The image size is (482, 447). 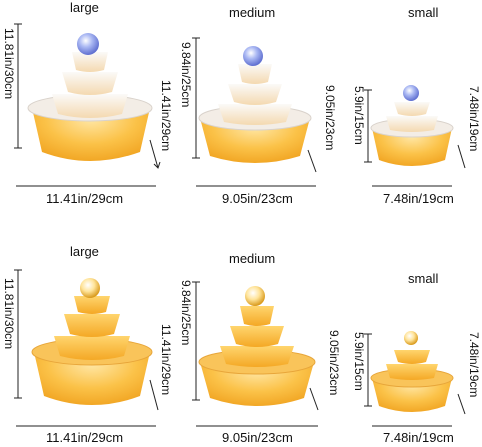 I want to click on bottom-small-depth-label: 7.48in/19cm, so click(x=474, y=365).